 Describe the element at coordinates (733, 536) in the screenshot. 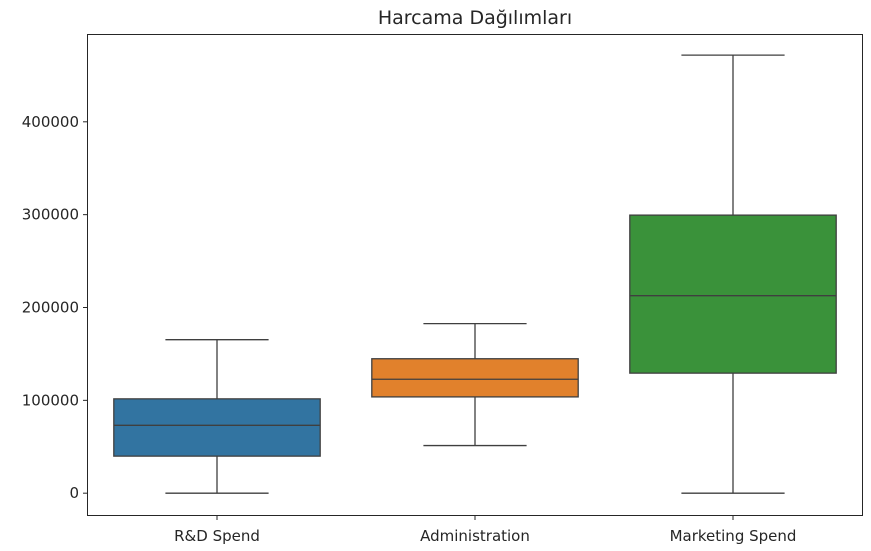

I see `x-tick-label: Marketing Spend` at that location.